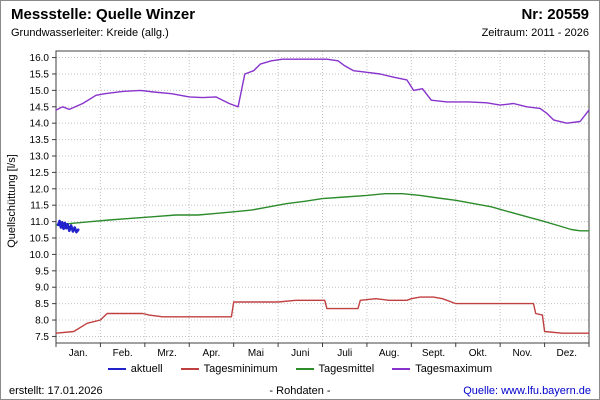 Image resolution: width=600 pixels, height=400 pixels. What do you see at coordinates (123, 353) in the screenshot?
I see `x-tick-label: Feb.` at bounding box center [123, 353].